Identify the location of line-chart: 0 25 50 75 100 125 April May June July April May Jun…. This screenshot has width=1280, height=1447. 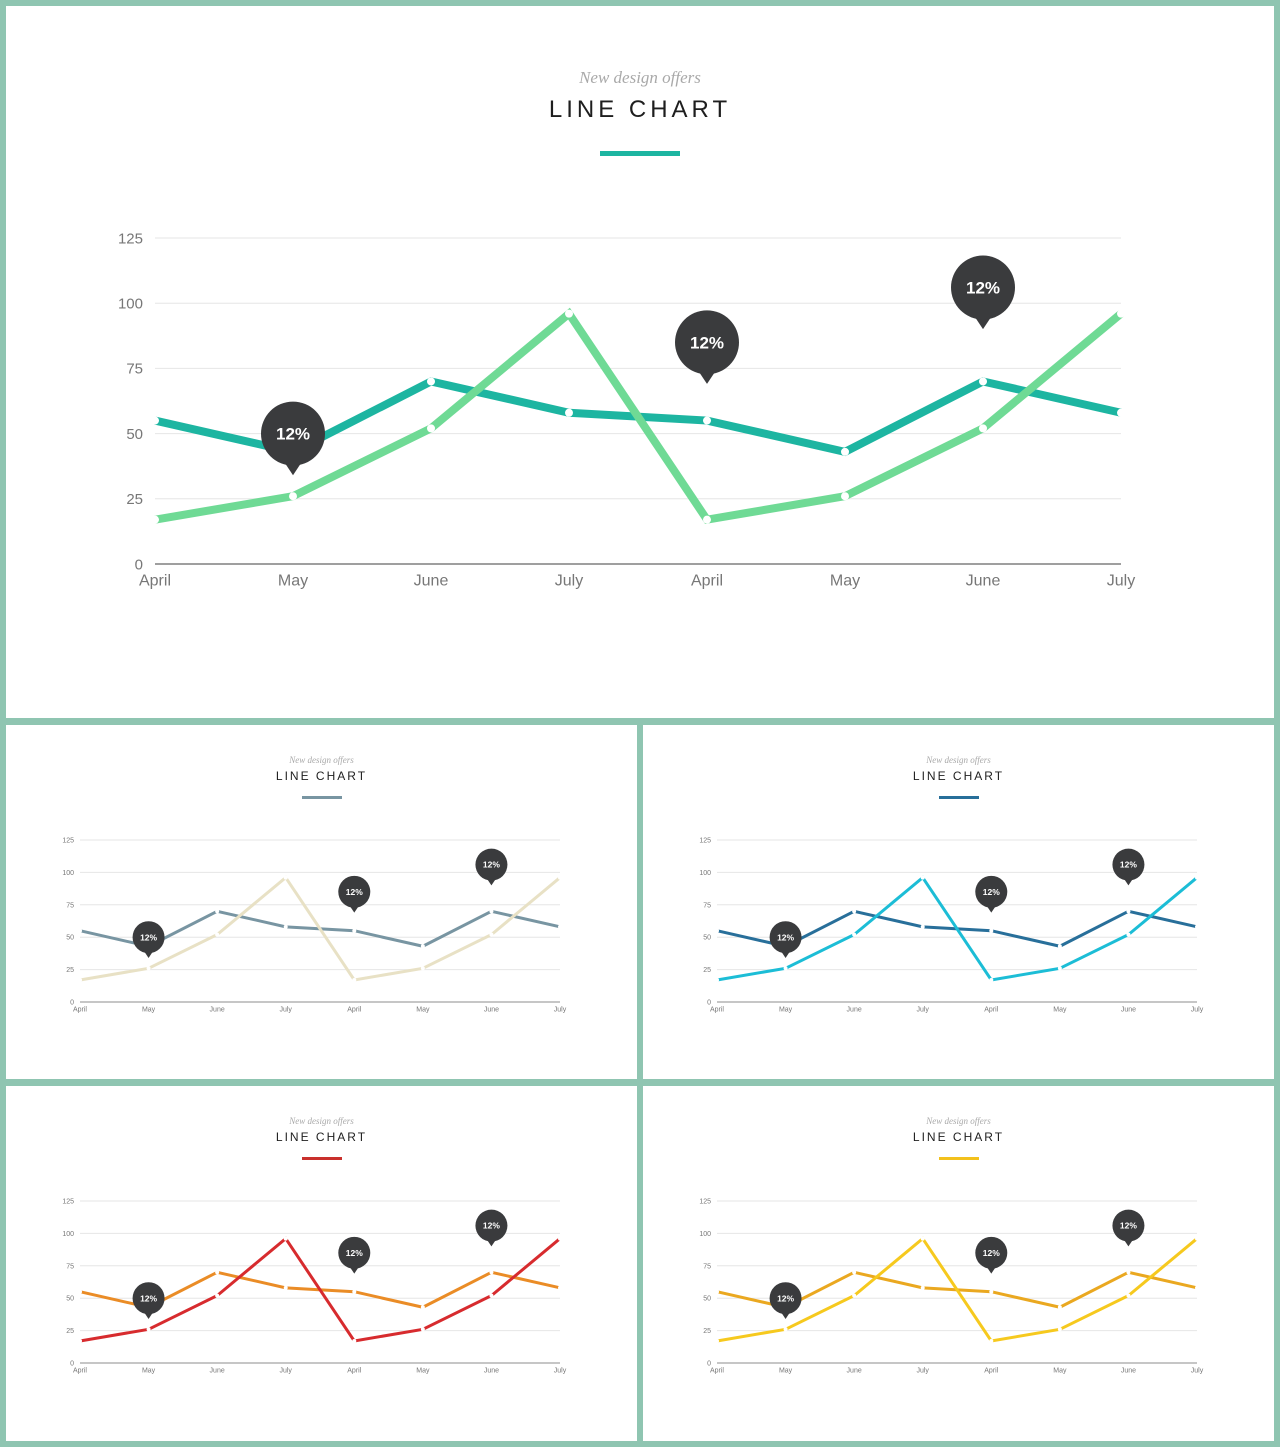
(314, 925).